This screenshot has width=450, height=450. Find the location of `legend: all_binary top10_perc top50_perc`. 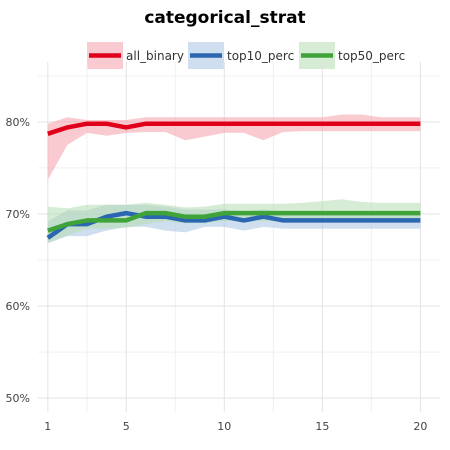

legend: all_binary top10_perc top50_perc is located at coordinates (246, 55).